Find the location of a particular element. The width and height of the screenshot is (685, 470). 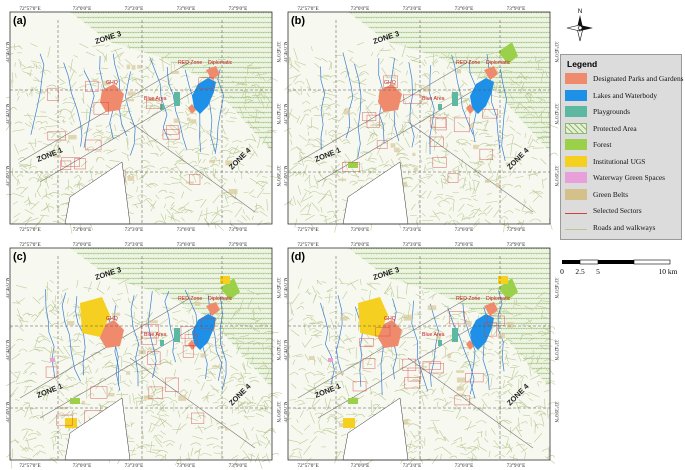

legend-item: Institutional UGS is located at coordinates (605, 161).